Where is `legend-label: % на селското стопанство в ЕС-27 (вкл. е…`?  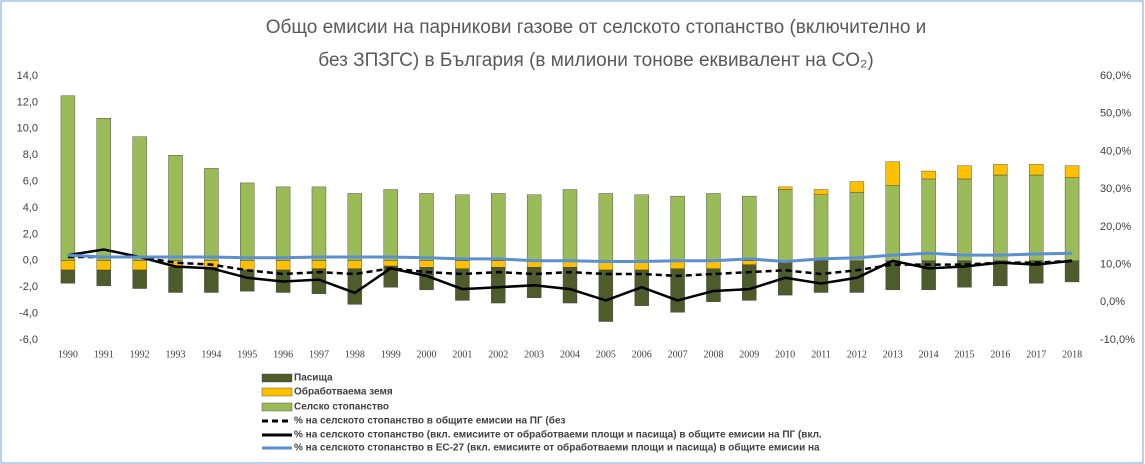
legend-label: % на селското стопанство в ЕС-27 (вкл. е… is located at coordinates (557, 448).